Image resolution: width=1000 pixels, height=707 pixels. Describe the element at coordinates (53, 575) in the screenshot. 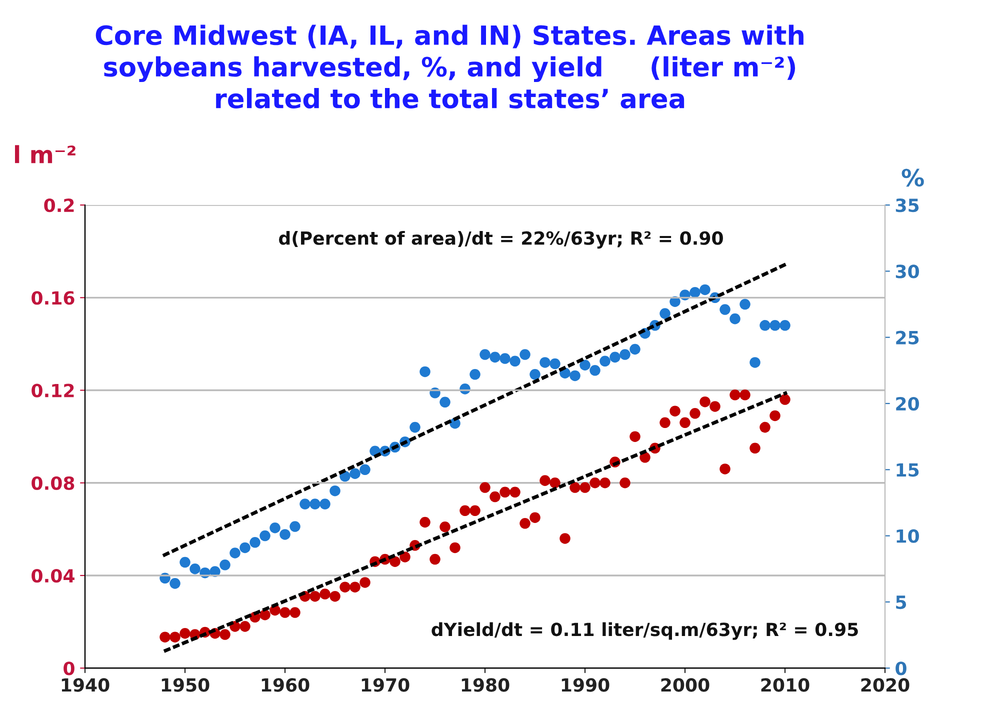

I see `y-tick-label: 0.04` at that location.